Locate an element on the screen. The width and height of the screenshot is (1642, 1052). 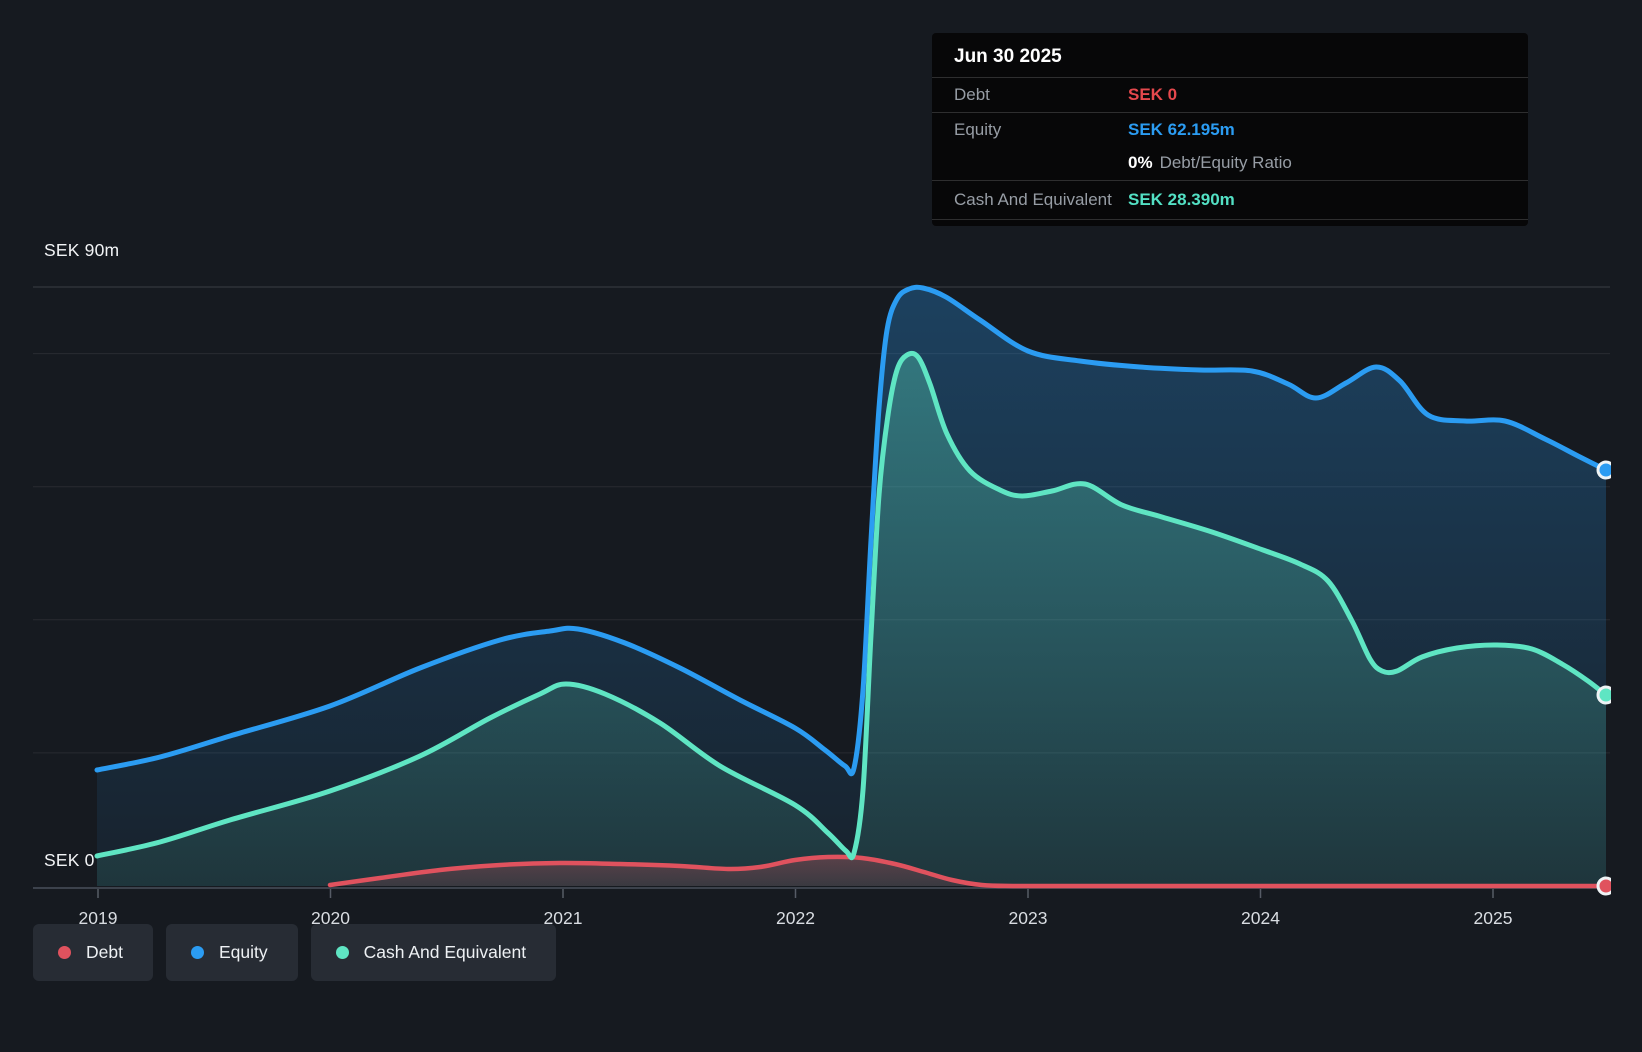
legend-debt-label: Debt is located at coordinates (104, 952).